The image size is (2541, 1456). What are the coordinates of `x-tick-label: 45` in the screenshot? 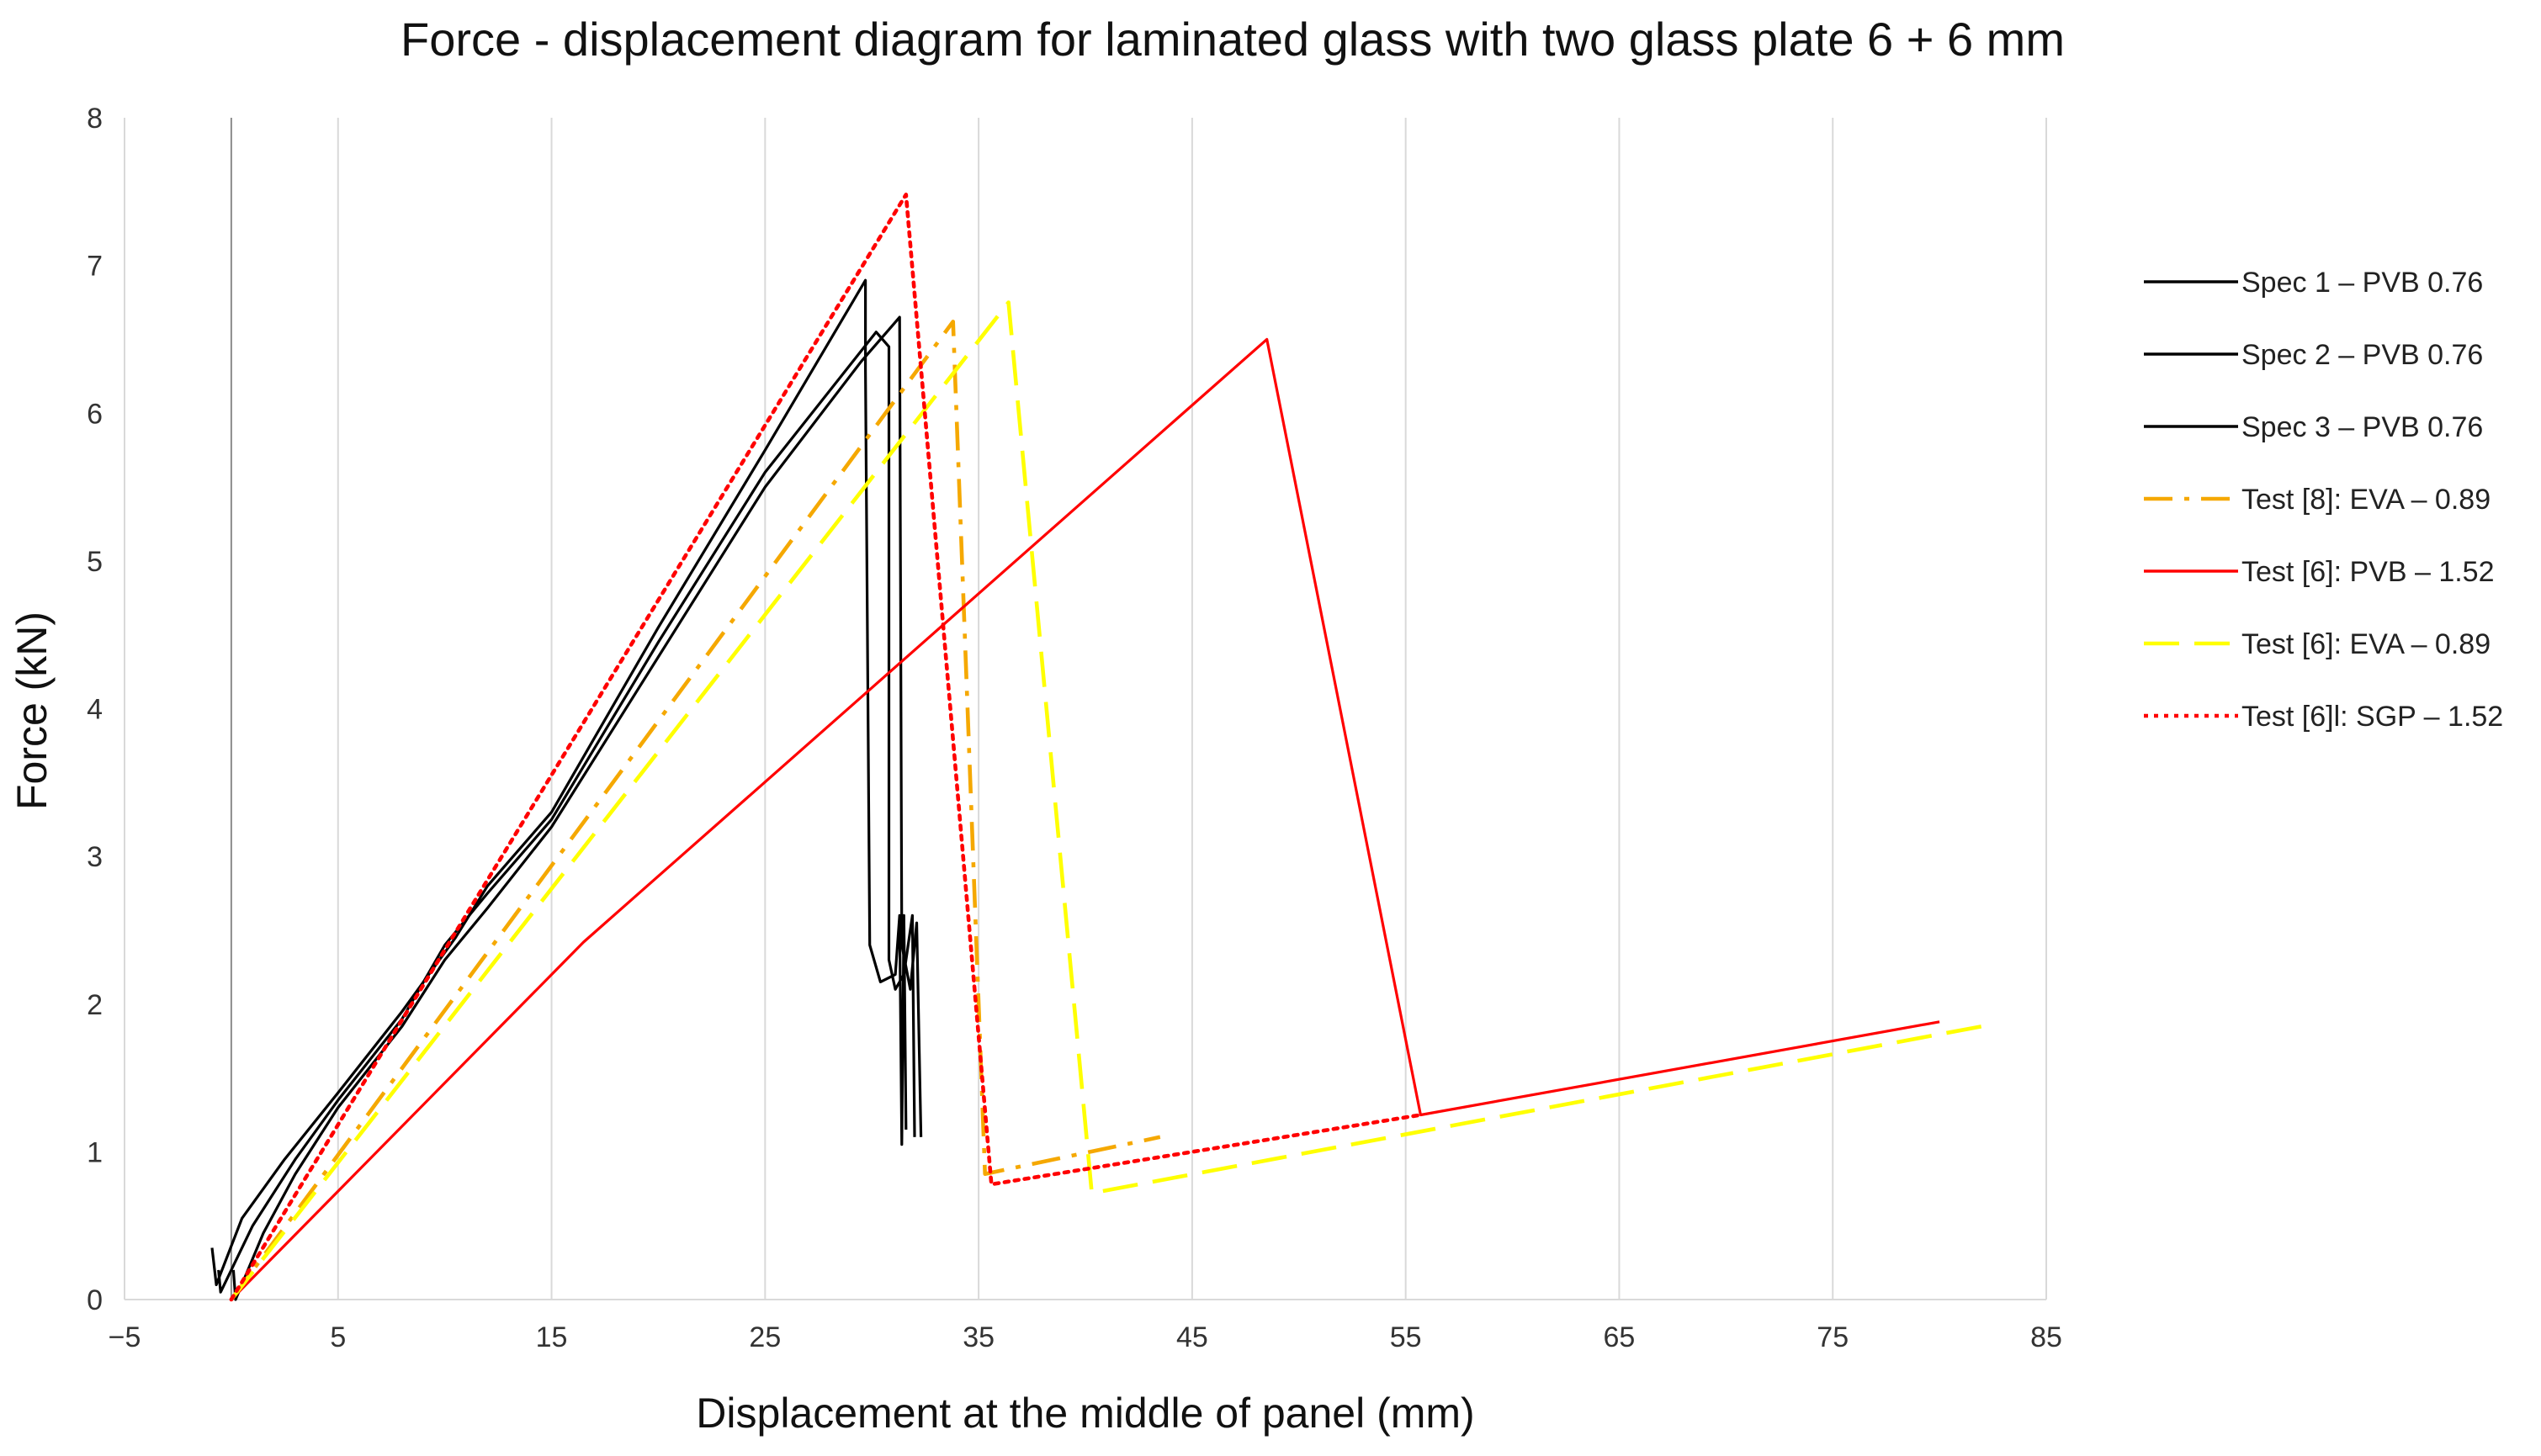 It's located at (1192, 1337).